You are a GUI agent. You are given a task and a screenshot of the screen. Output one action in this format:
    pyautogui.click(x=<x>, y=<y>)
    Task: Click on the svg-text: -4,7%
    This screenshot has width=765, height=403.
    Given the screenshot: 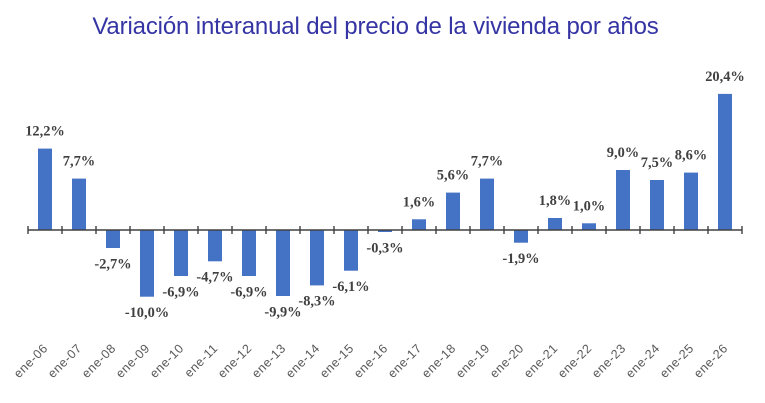 What is the action you would take?
    pyautogui.click(x=214, y=278)
    